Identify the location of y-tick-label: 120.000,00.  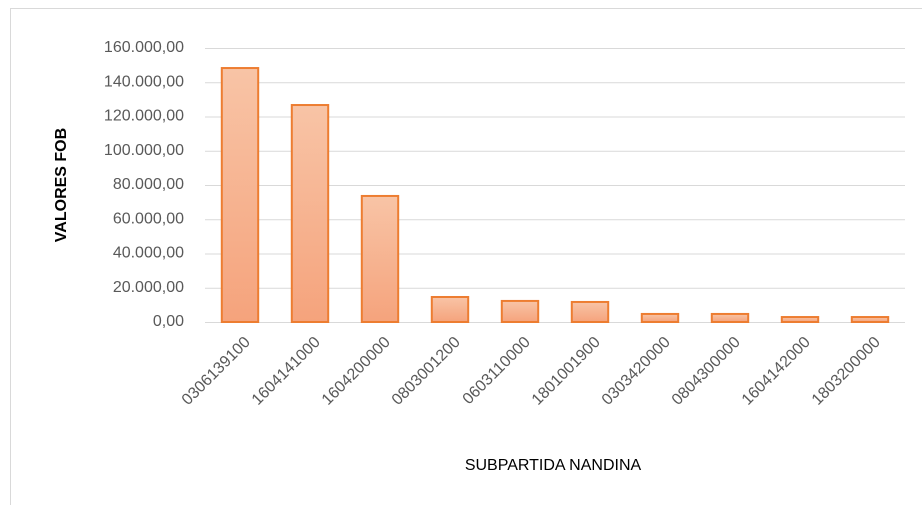
(144, 116).